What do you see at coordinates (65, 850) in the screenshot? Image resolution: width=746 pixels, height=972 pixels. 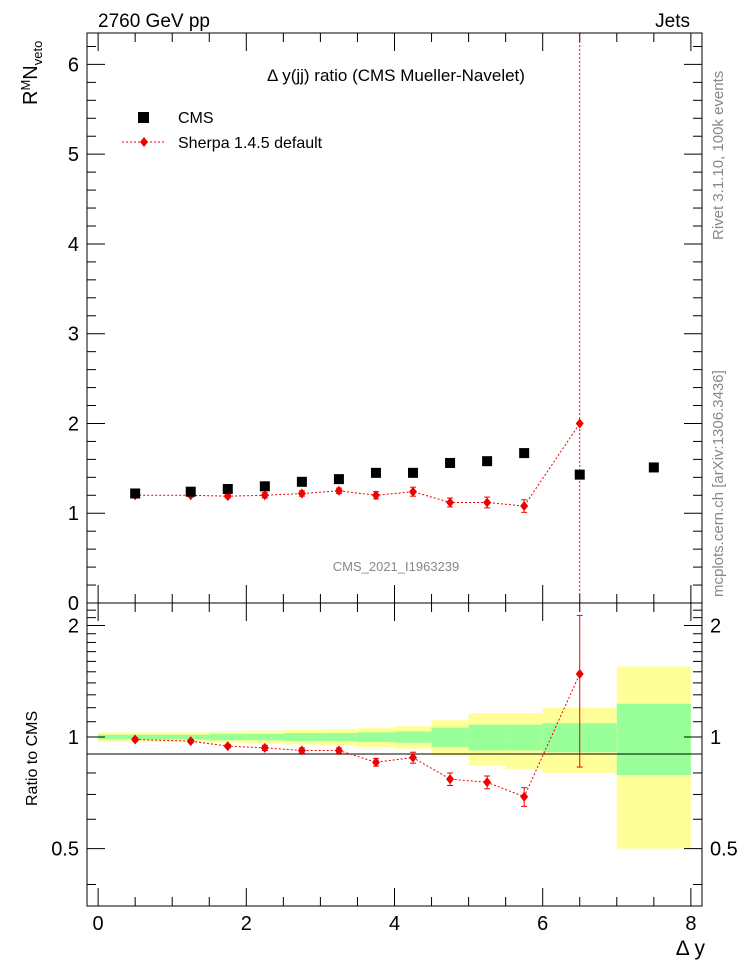 I see `ratio-y-tick-label: 0.5` at bounding box center [65, 850].